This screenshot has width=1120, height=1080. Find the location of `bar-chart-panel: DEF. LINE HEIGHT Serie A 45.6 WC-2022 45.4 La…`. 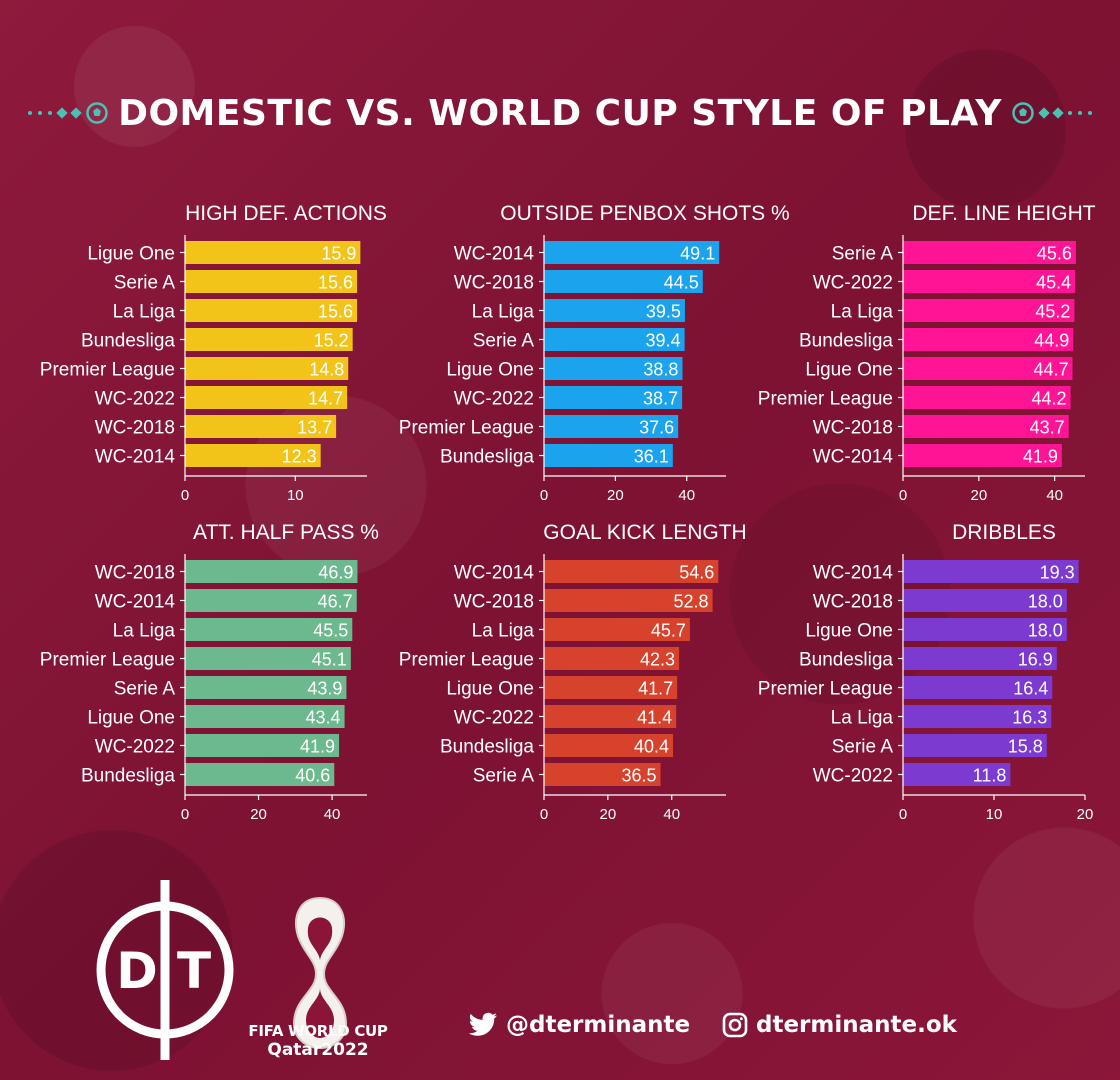

bar-chart-panel: DEF. LINE HEIGHT Serie A 45.6 WC-2022 45.4 La… is located at coordinates (927, 353).